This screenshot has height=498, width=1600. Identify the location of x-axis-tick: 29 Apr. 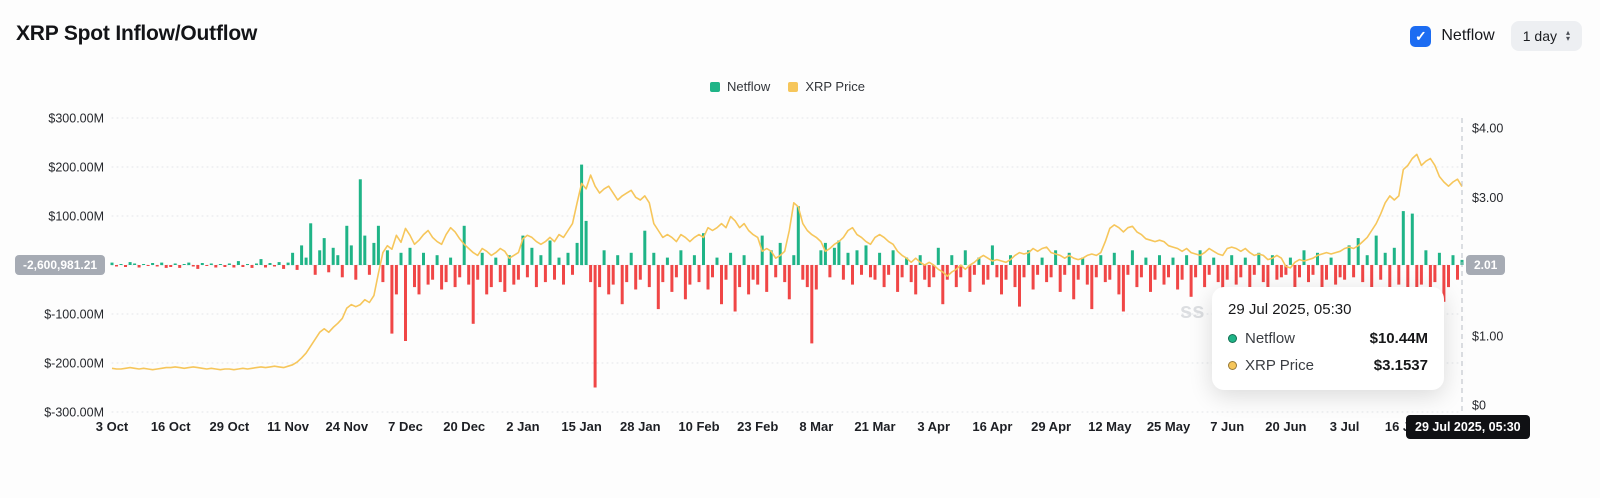
(1051, 426).